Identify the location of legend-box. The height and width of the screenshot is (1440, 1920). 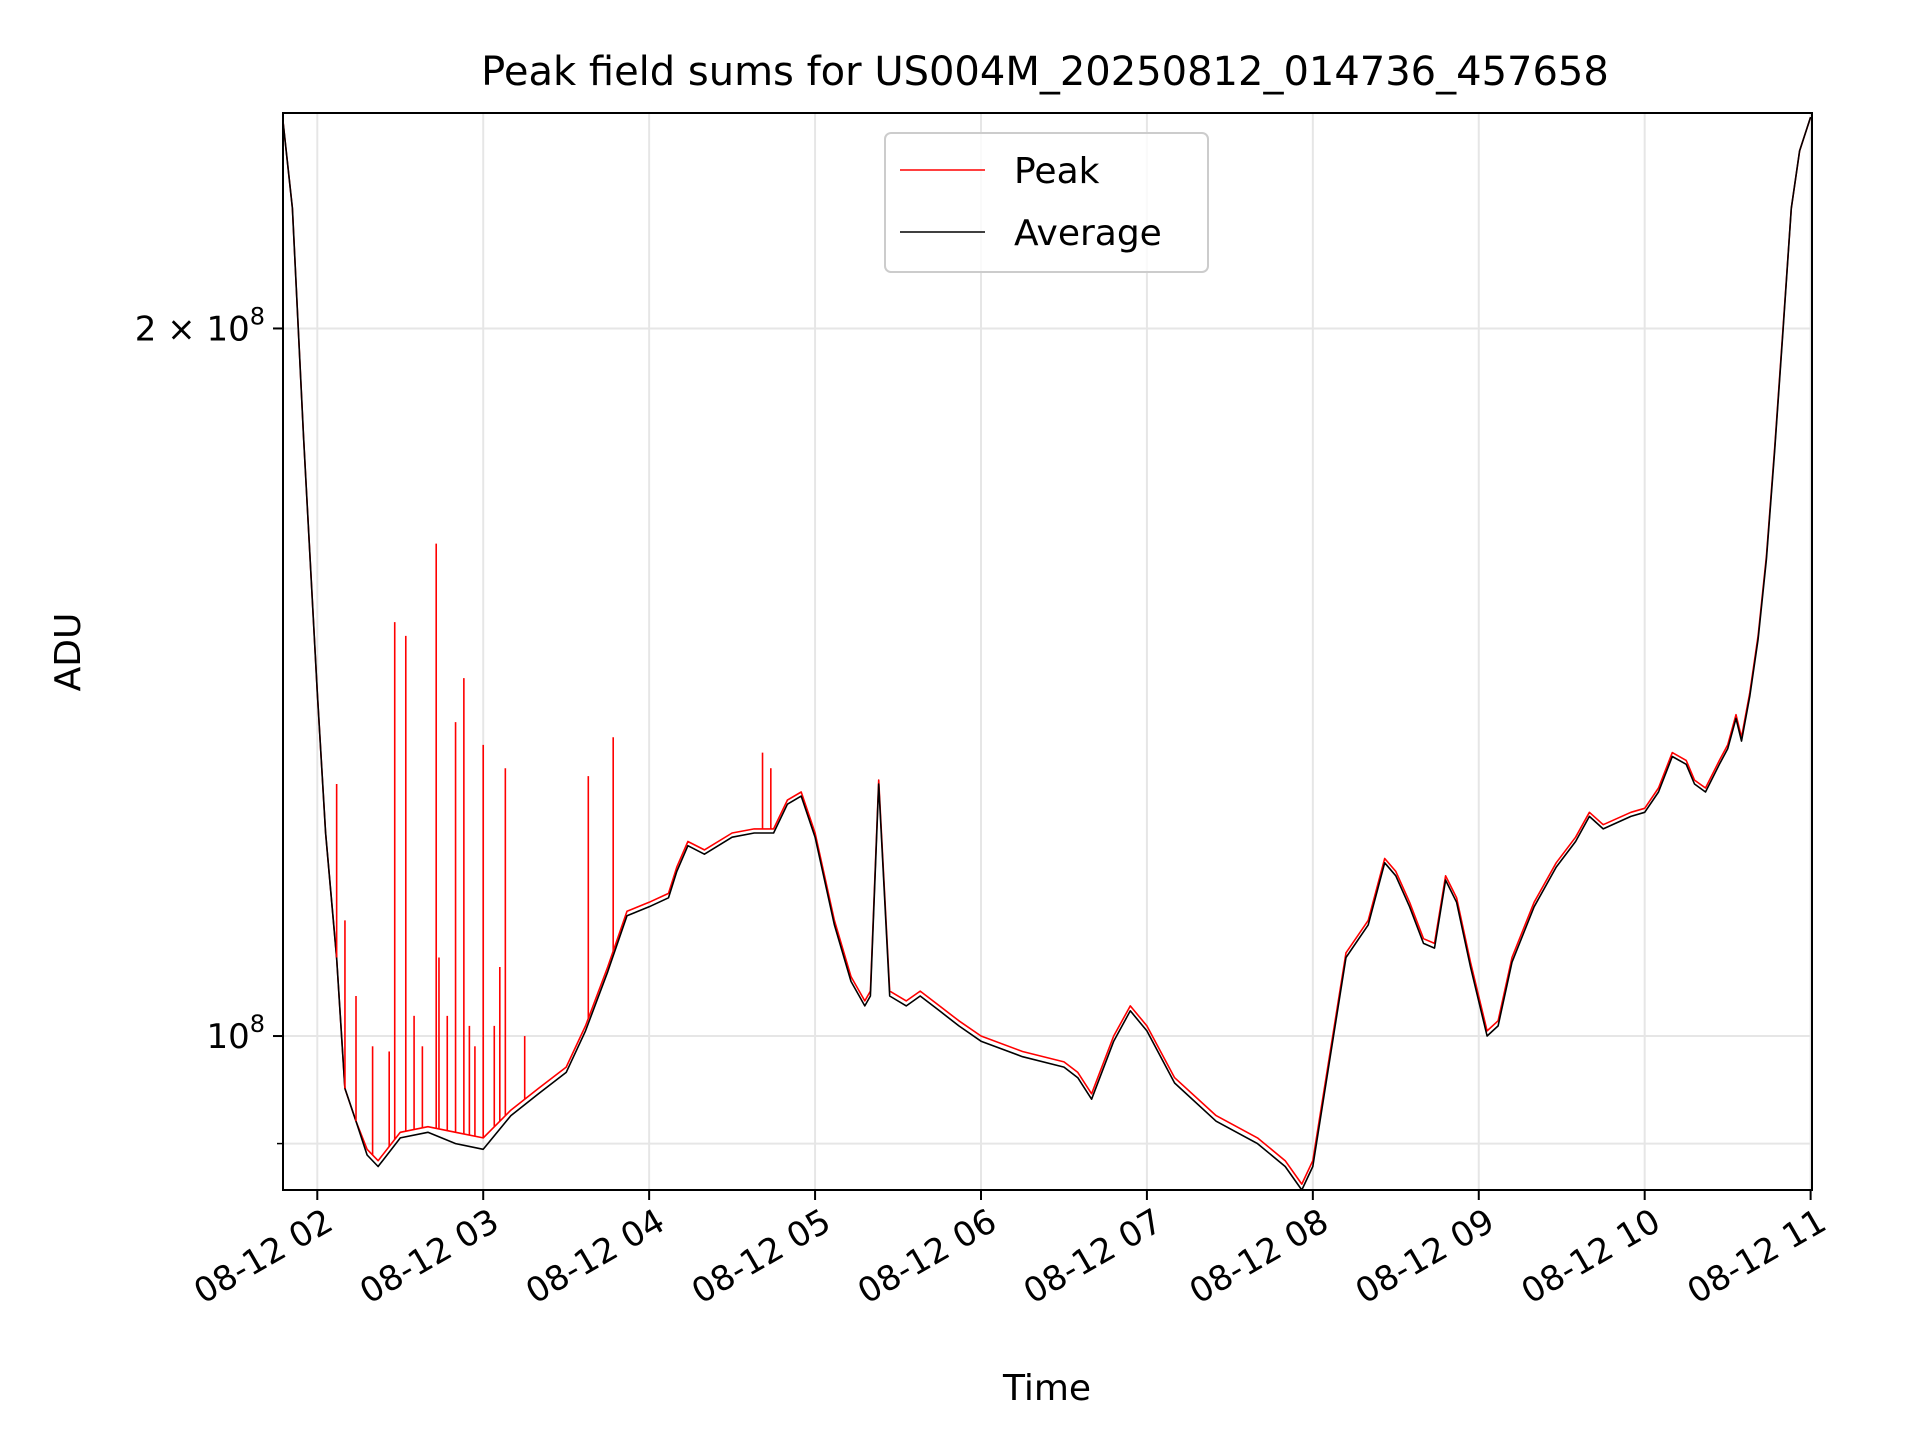
(1046, 202).